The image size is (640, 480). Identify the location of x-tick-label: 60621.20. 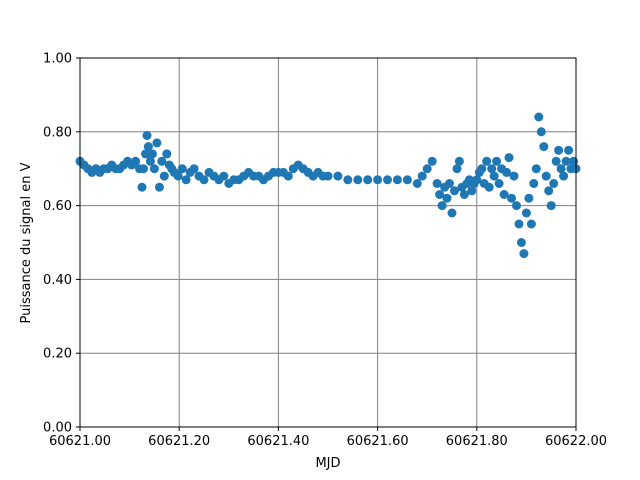
(179, 441).